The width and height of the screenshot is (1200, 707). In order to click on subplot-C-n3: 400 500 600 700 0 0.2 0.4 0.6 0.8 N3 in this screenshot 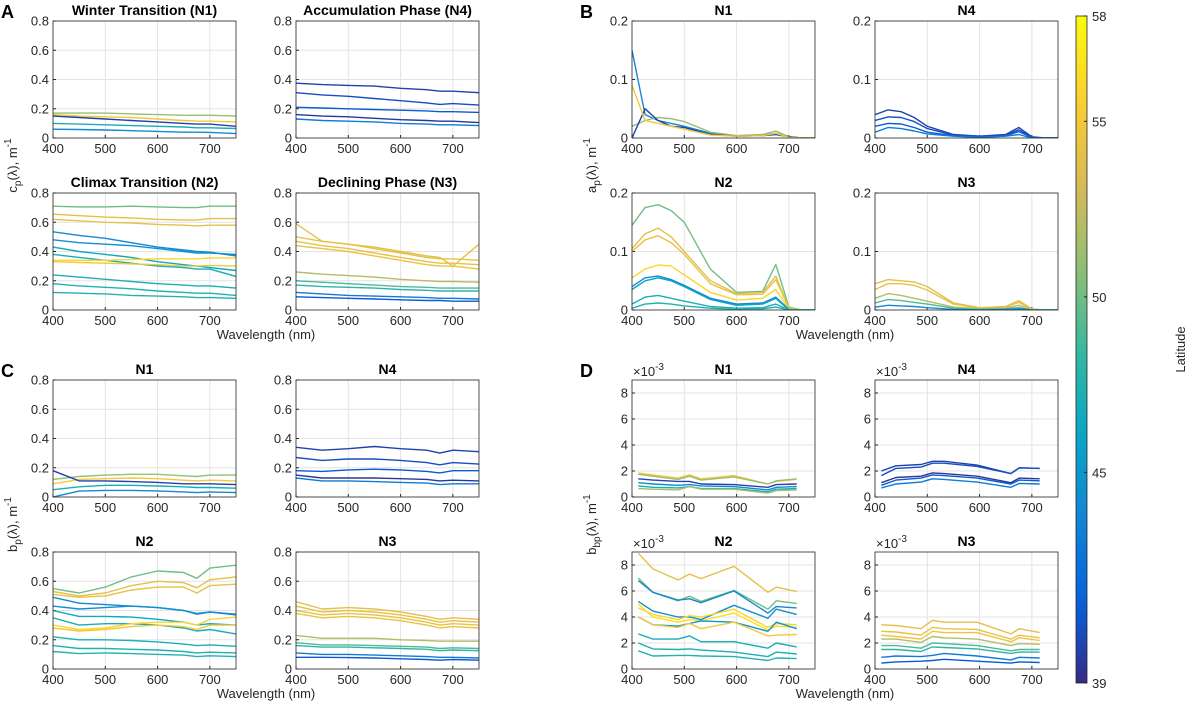, I will do `click(377, 610)`.